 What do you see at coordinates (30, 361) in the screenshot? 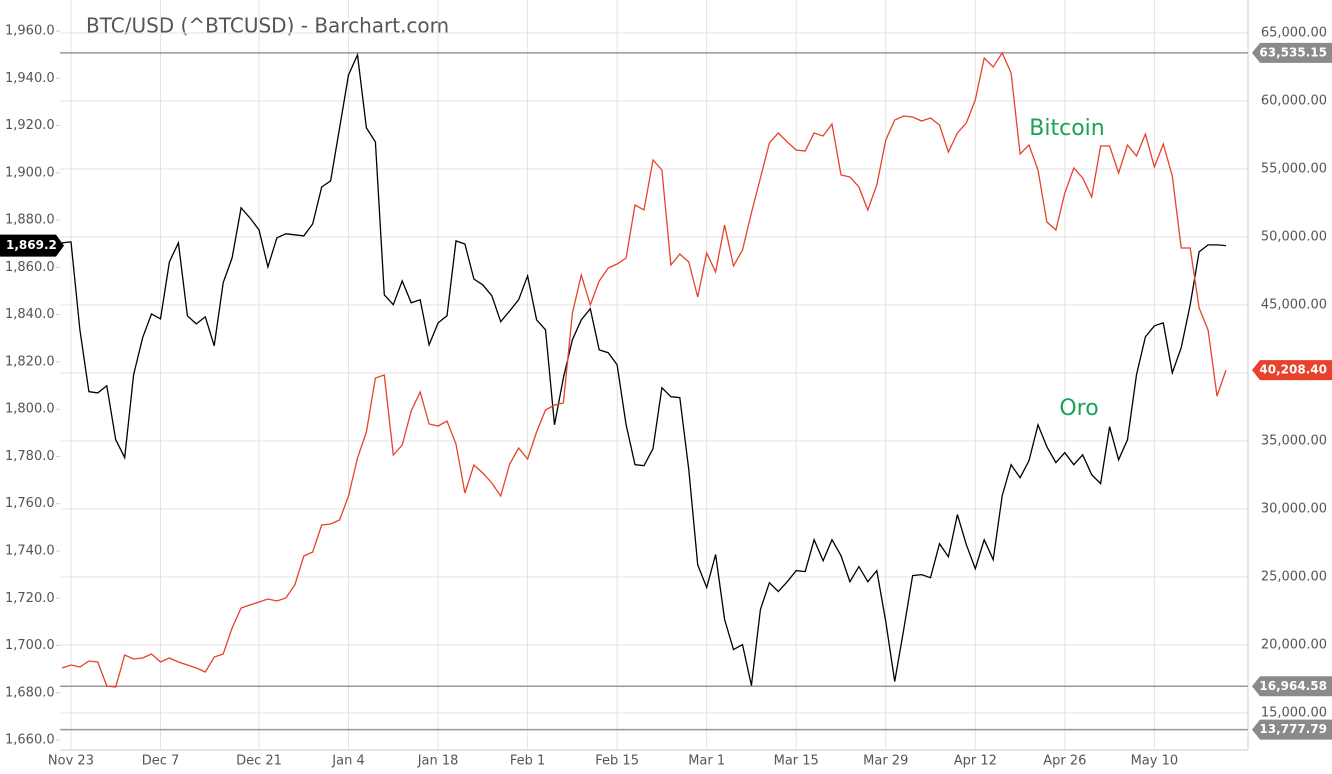
I see `y-tick-label: 1,820.0` at bounding box center [30, 361].